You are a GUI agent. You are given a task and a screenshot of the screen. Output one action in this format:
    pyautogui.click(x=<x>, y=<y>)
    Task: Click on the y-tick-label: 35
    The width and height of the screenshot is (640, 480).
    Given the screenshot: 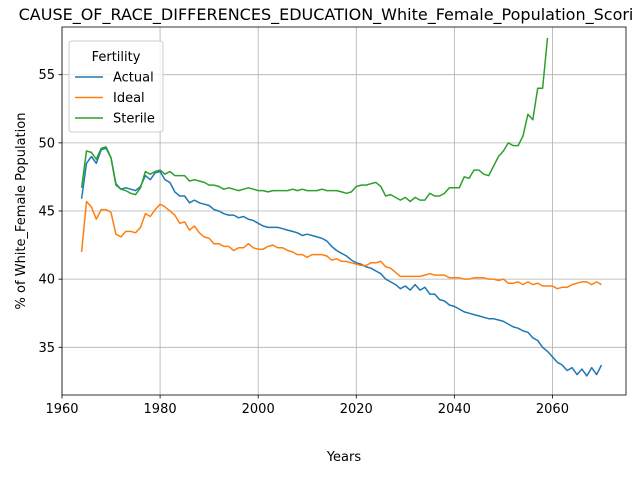 What is the action you would take?
    pyautogui.click(x=46, y=348)
    